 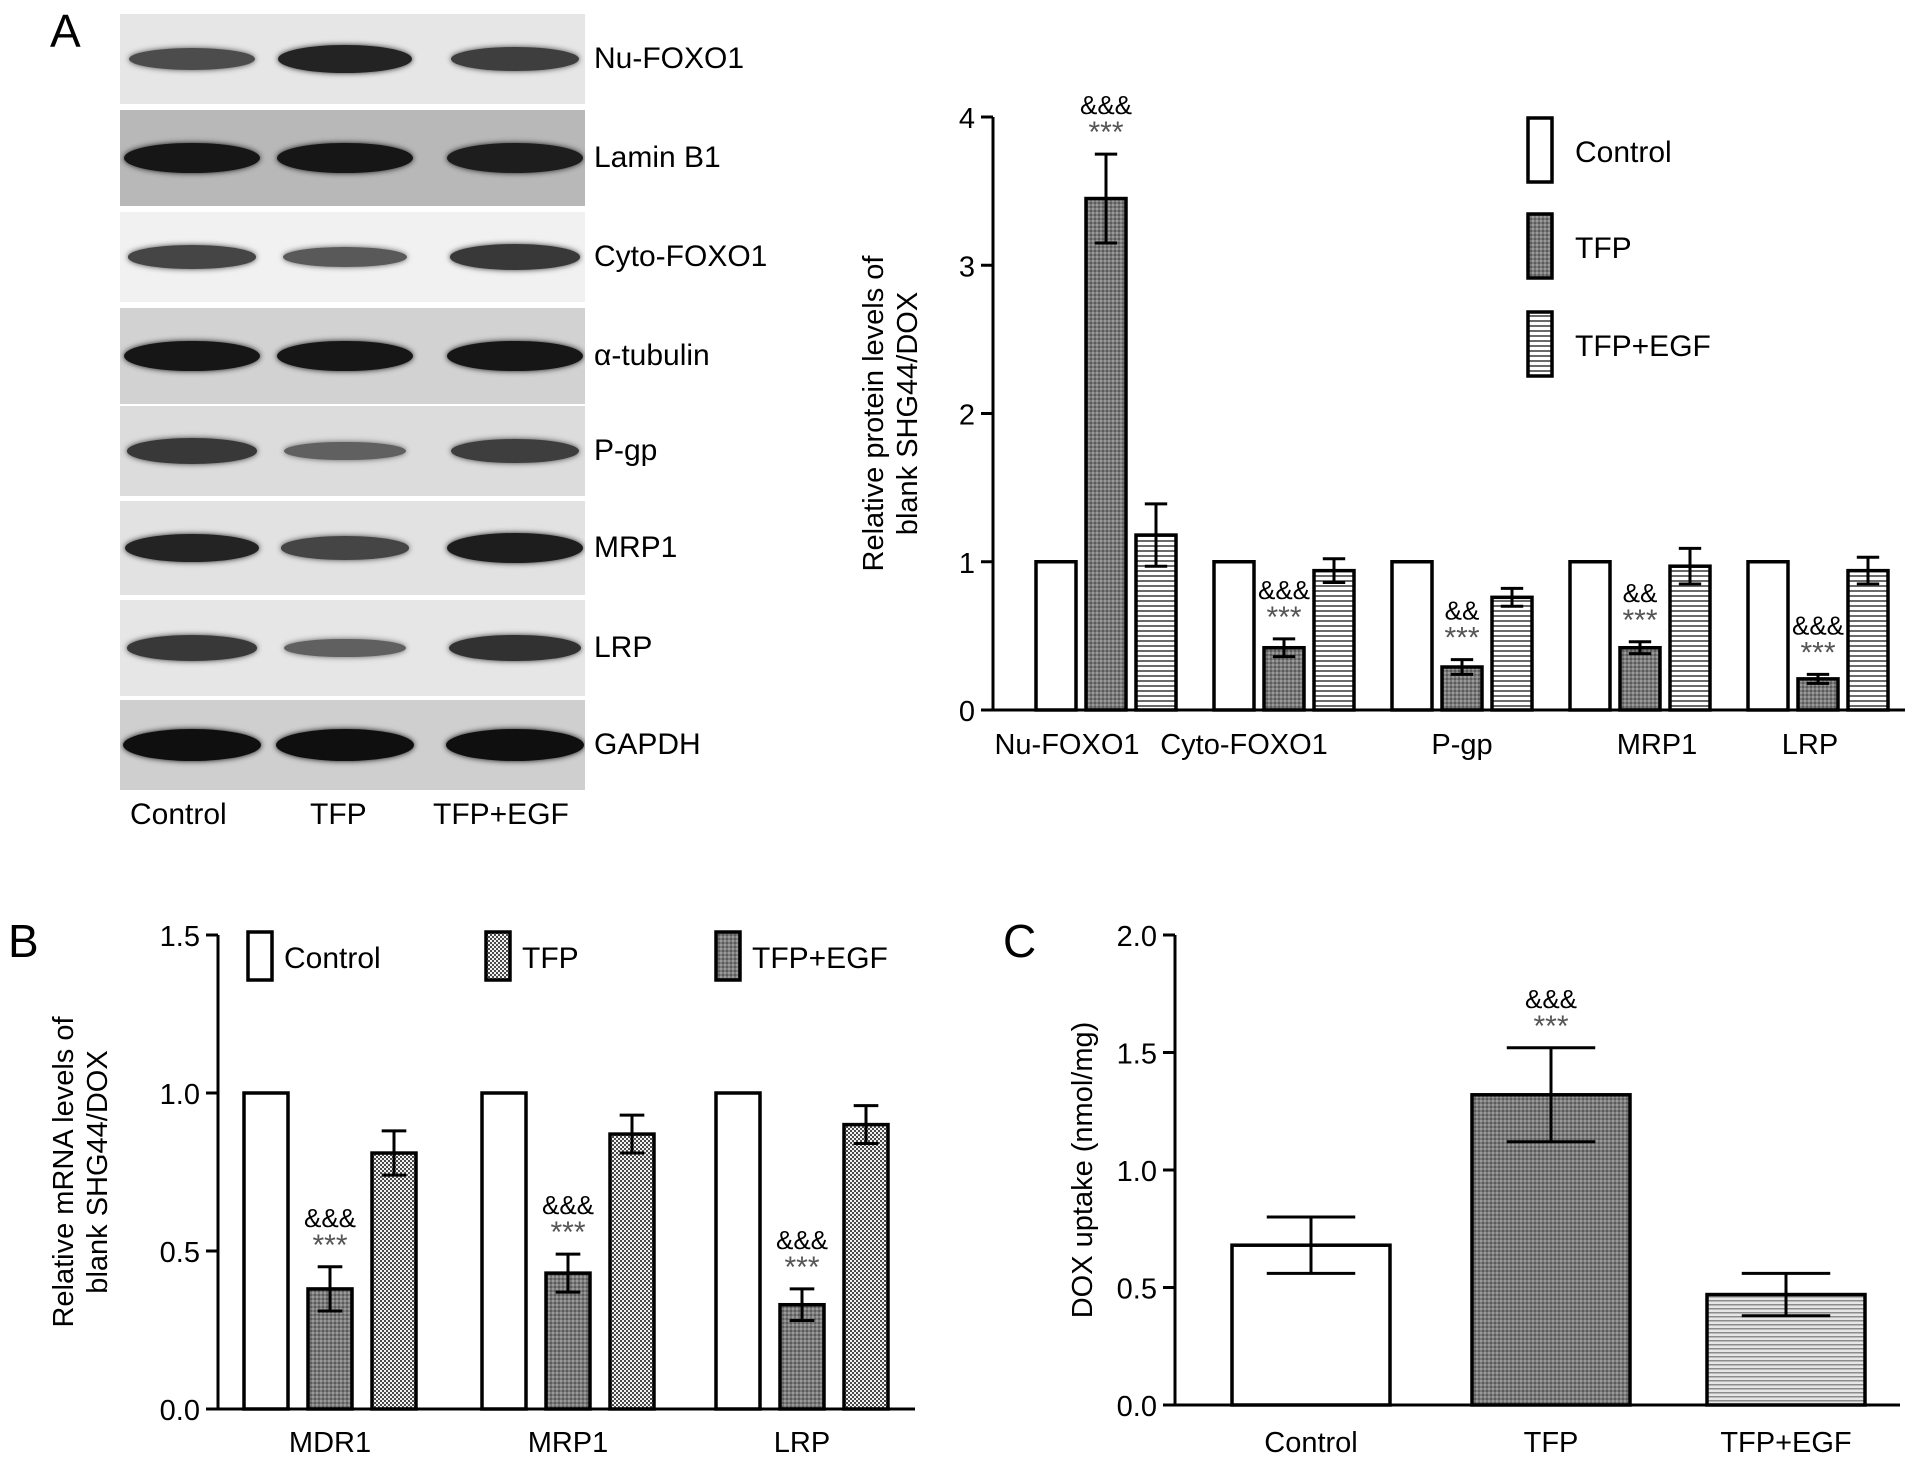 What do you see at coordinates (65, 31) in the screenshot?
I see `panel-letter-a: A` at bounding box center [65, 31].